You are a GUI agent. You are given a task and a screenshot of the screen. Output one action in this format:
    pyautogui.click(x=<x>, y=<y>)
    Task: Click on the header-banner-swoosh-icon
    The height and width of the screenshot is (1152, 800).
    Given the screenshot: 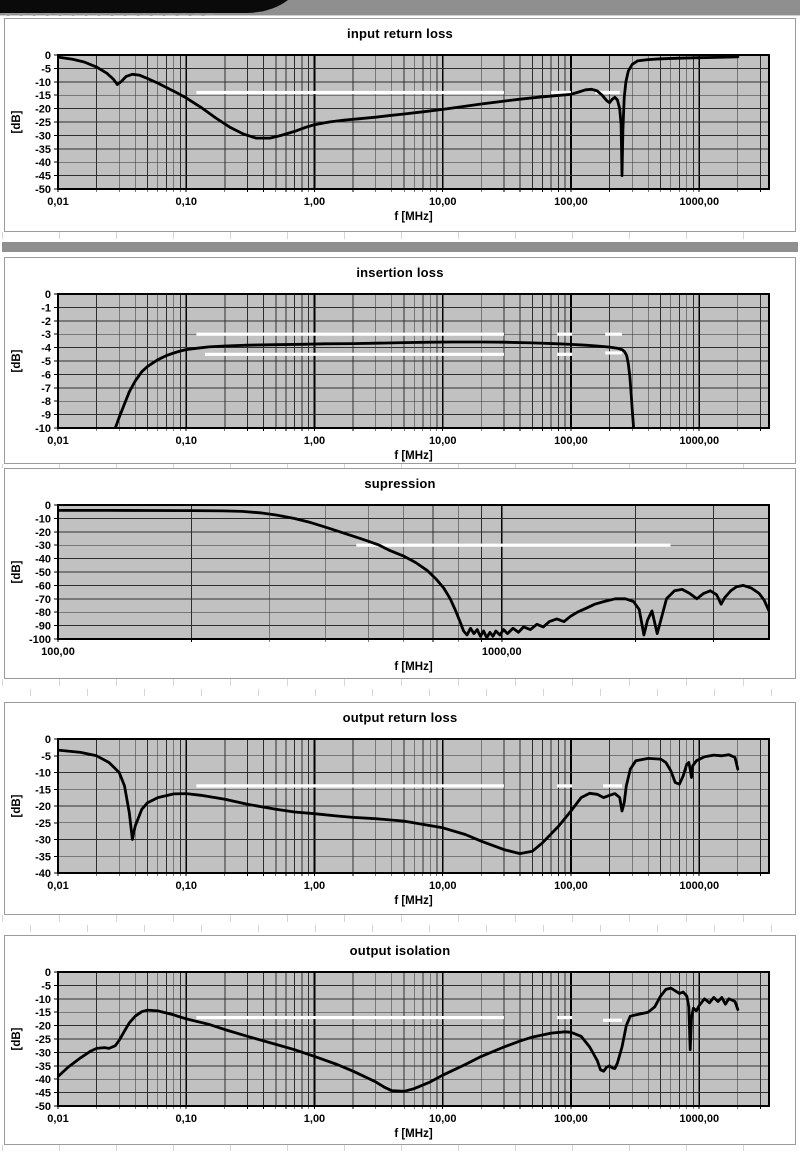 What is the action you would take?
    pyautogui.click(x=144, y=8)
    